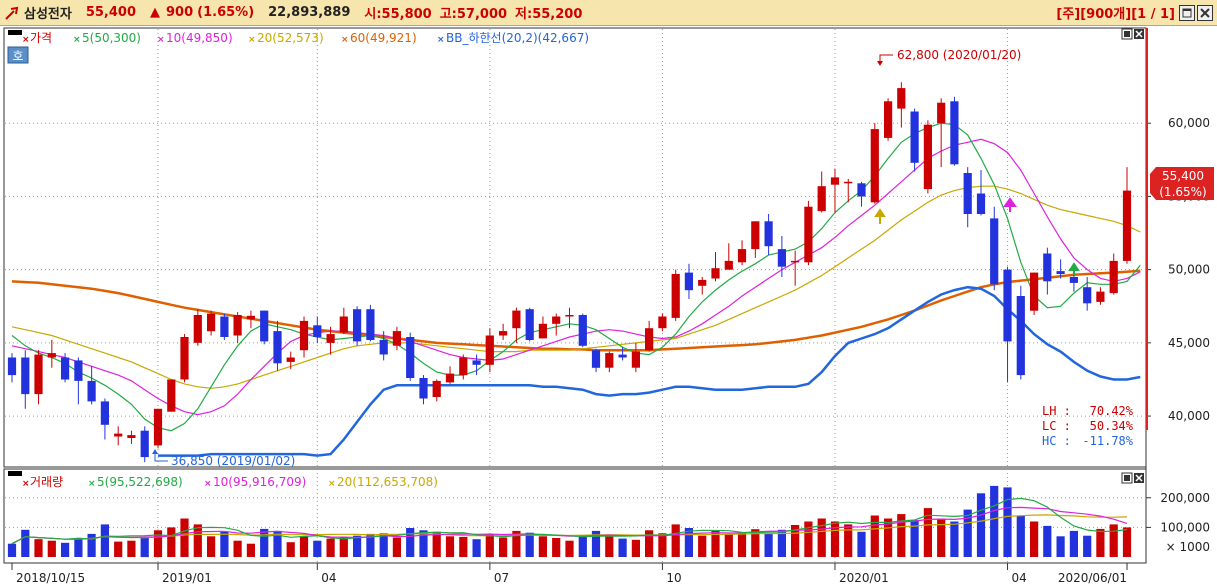 The image size is (1217, 588). What do you see at coordinates (1187, 12) in the screenshot?
I see `restore-window-button` at bounding box center [1187, 12].